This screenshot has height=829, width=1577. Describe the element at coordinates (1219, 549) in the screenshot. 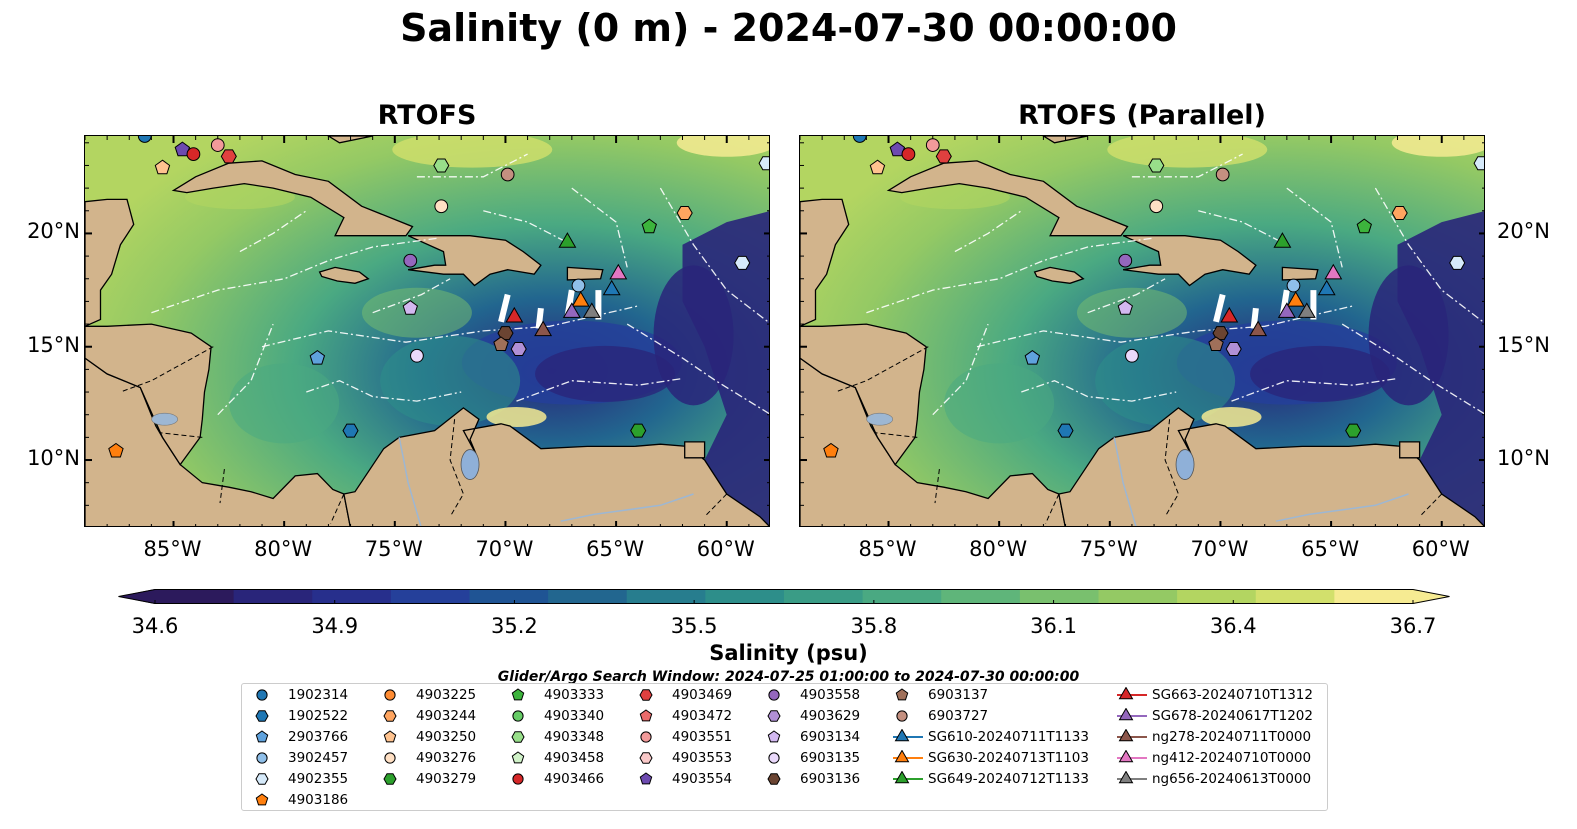

I see `lon-tick-label: 70°W` at that location.